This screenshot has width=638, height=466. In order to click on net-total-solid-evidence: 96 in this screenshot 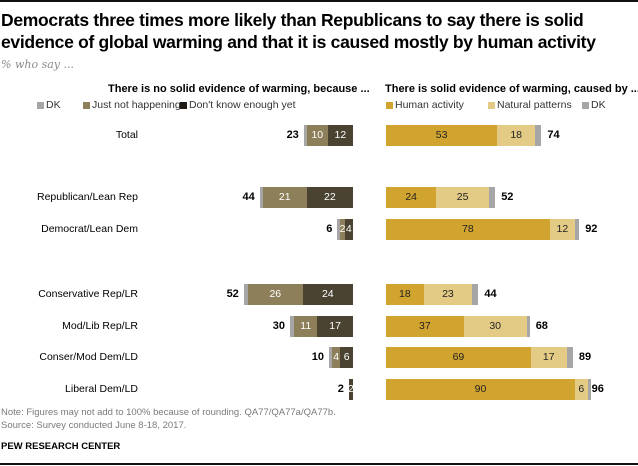, I will do `click(597, 388)`.